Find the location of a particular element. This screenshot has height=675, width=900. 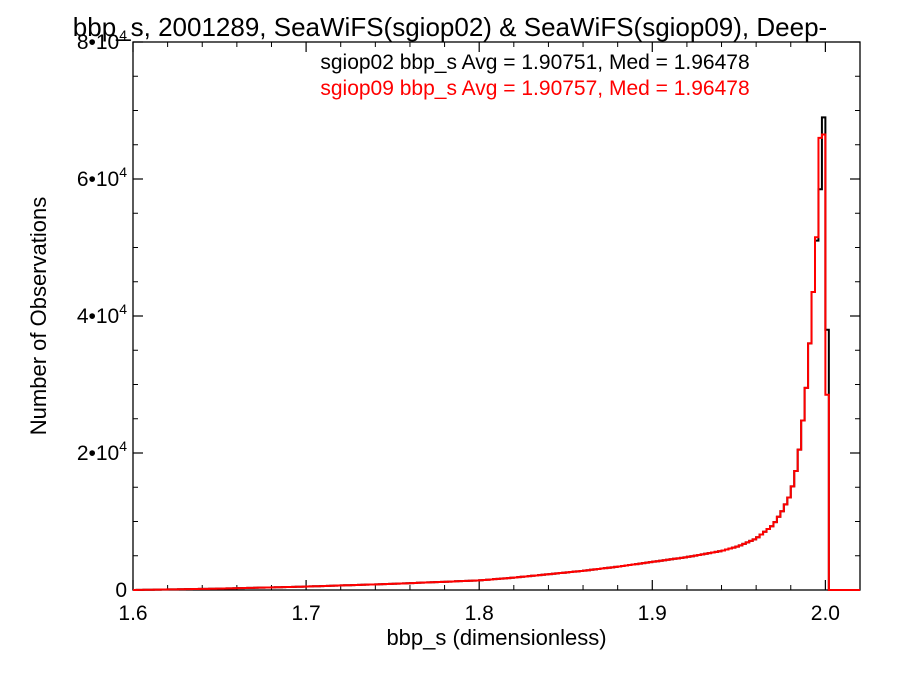

y-tick-label: 4•104 is located at coordinates (102, 314).